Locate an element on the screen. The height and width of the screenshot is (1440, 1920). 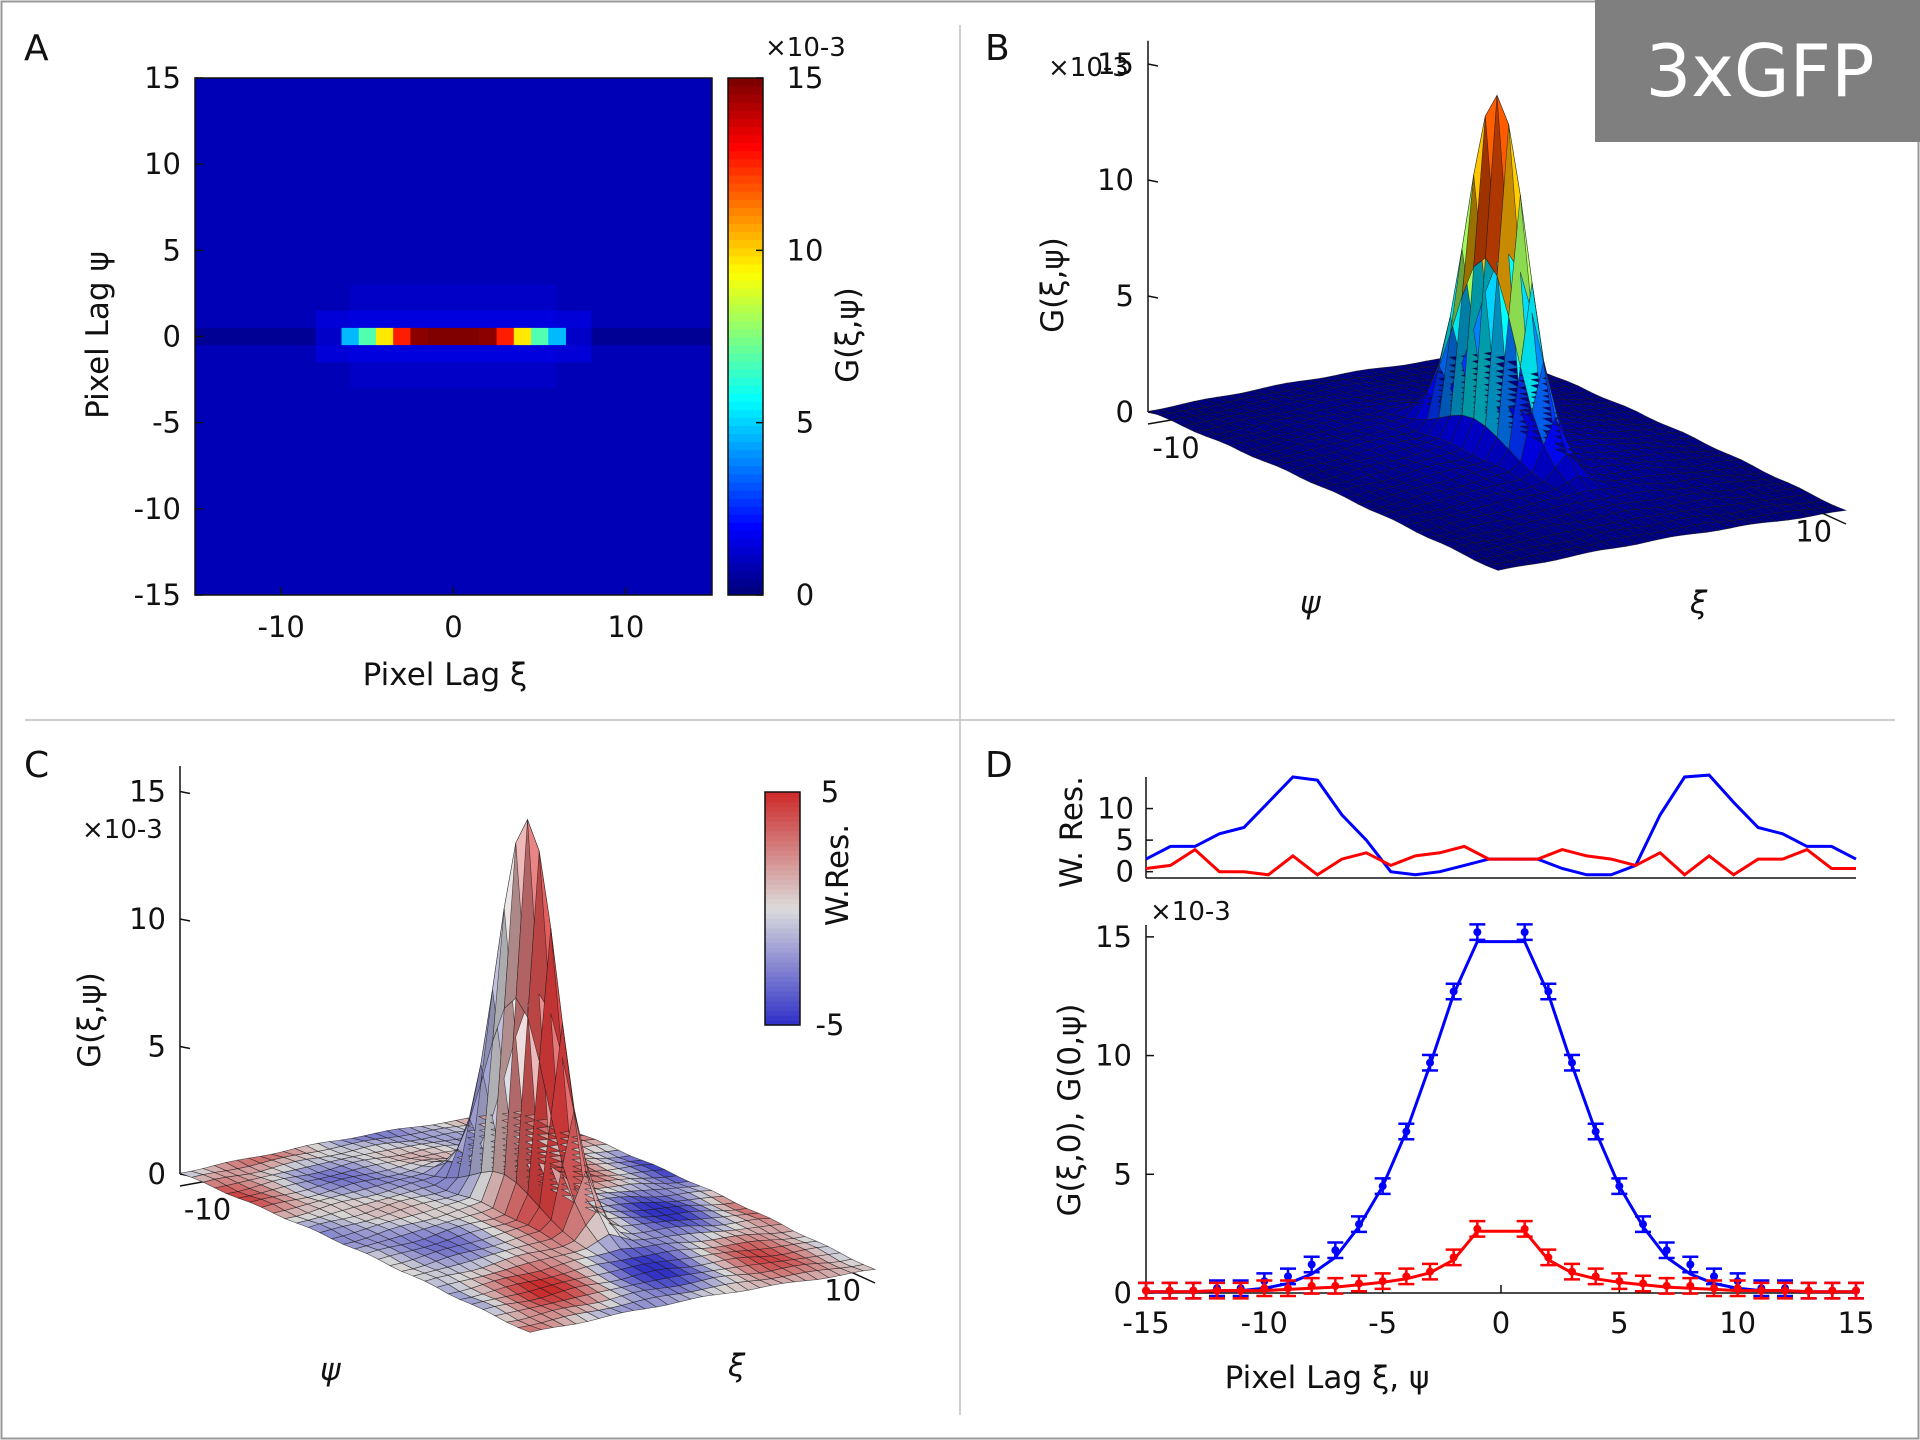
profile-y-tick-label: 15 is located at coordinates (1113, 937).